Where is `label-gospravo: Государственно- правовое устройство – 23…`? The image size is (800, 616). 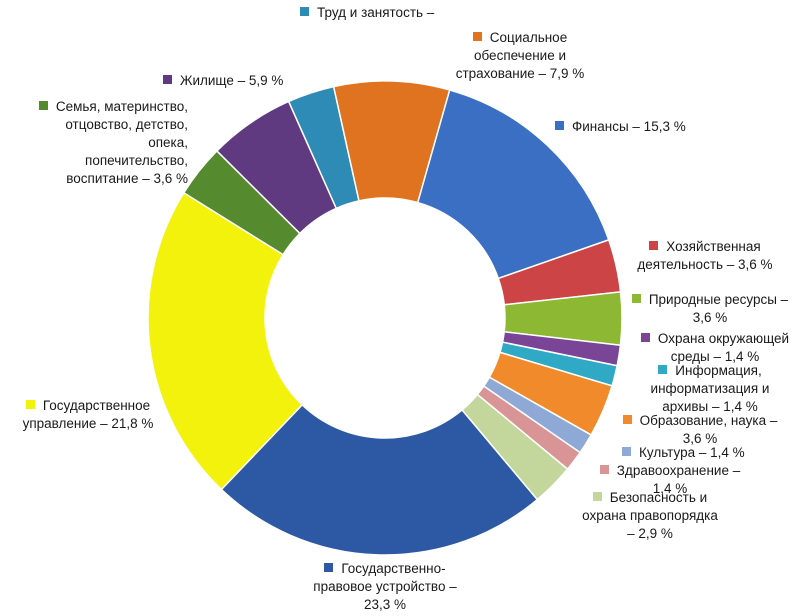
label-gospravo: Государственно- правовое устройство – 23… is located at coordinates (385, 586).